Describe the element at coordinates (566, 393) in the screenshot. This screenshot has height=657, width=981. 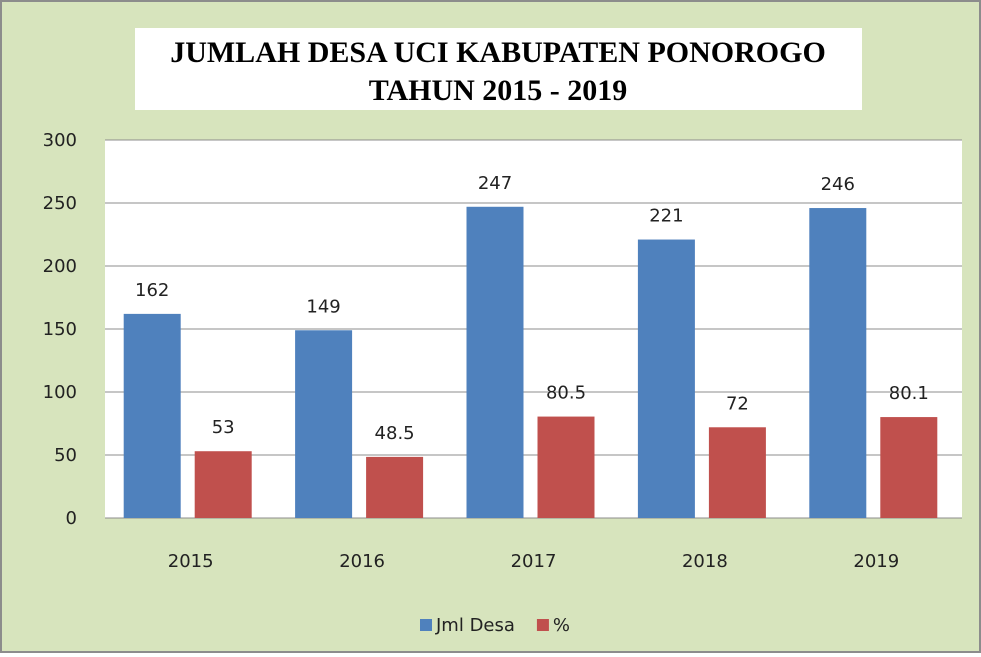
I see `data-label: 80.5` at that location.